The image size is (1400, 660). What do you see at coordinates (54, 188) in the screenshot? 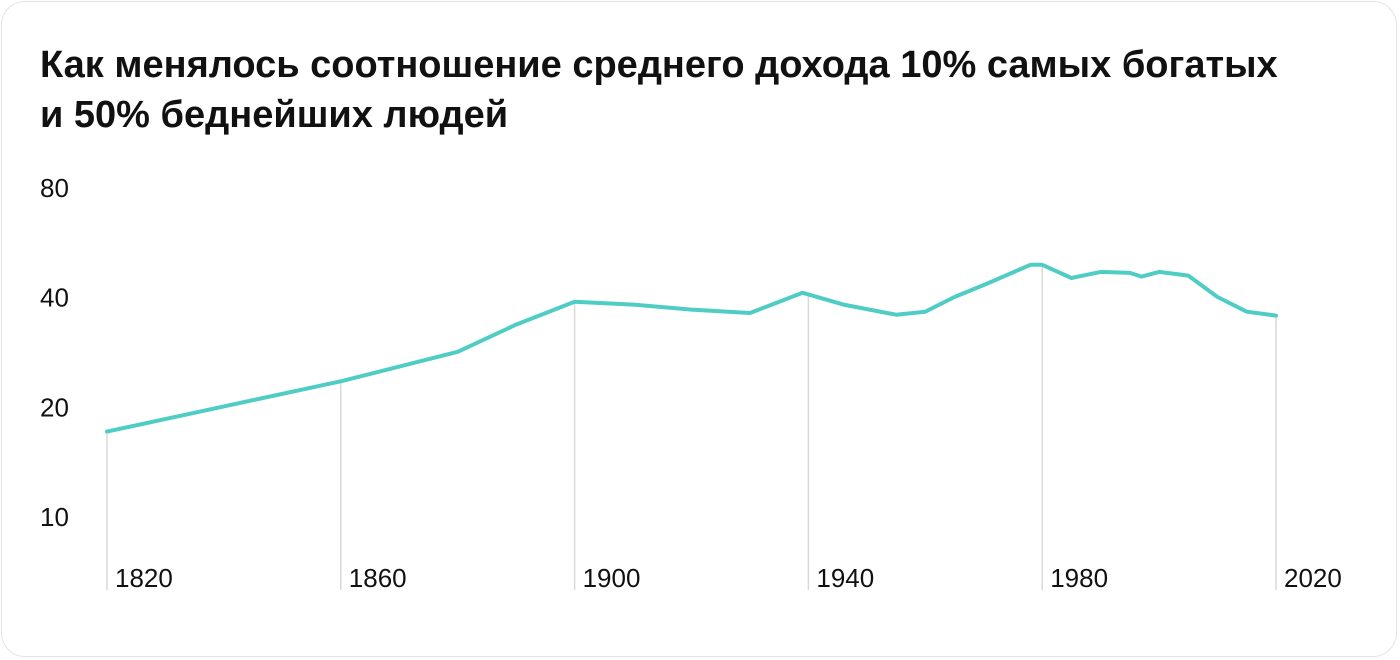
I see `y-tick-label: 80` at bounding box center [54, 188].